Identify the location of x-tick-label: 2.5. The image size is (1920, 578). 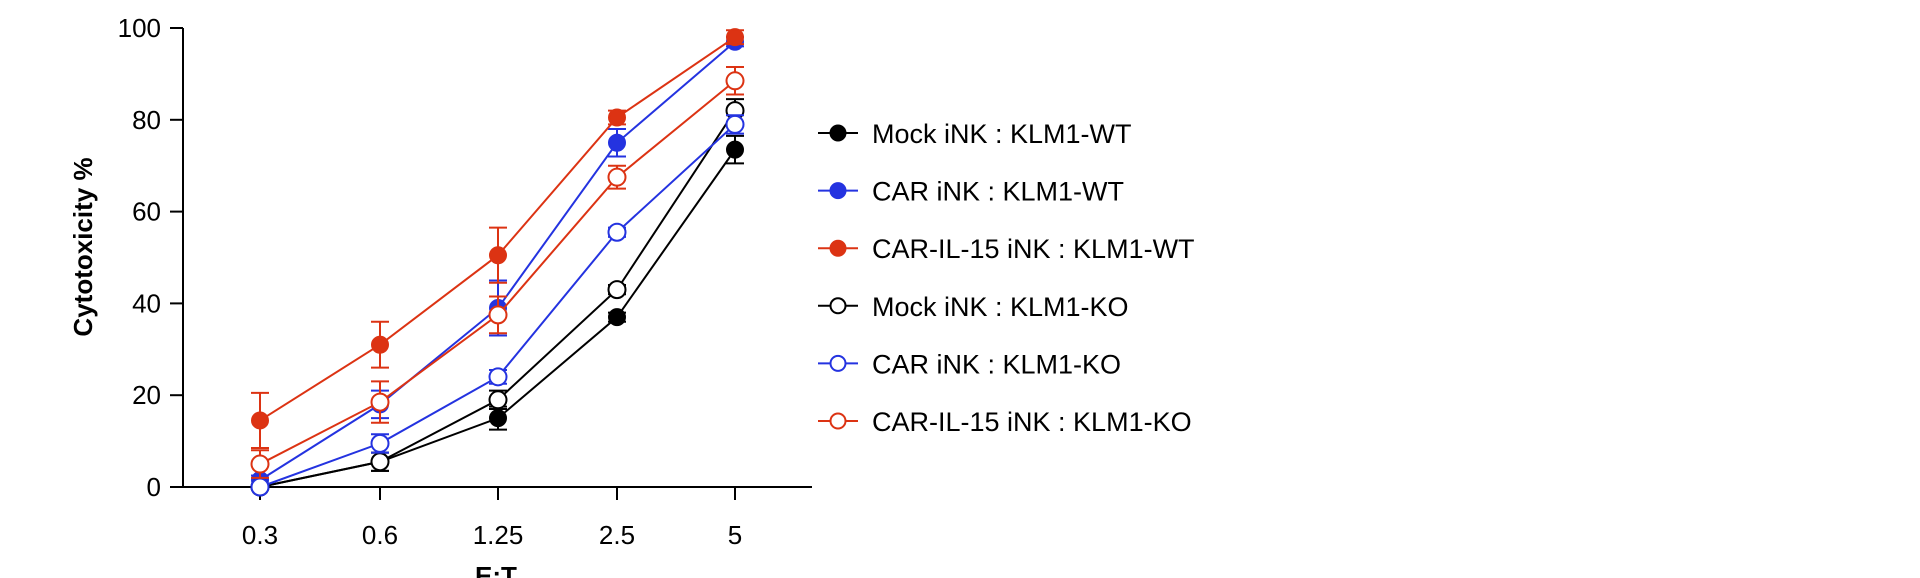
(617, 535).